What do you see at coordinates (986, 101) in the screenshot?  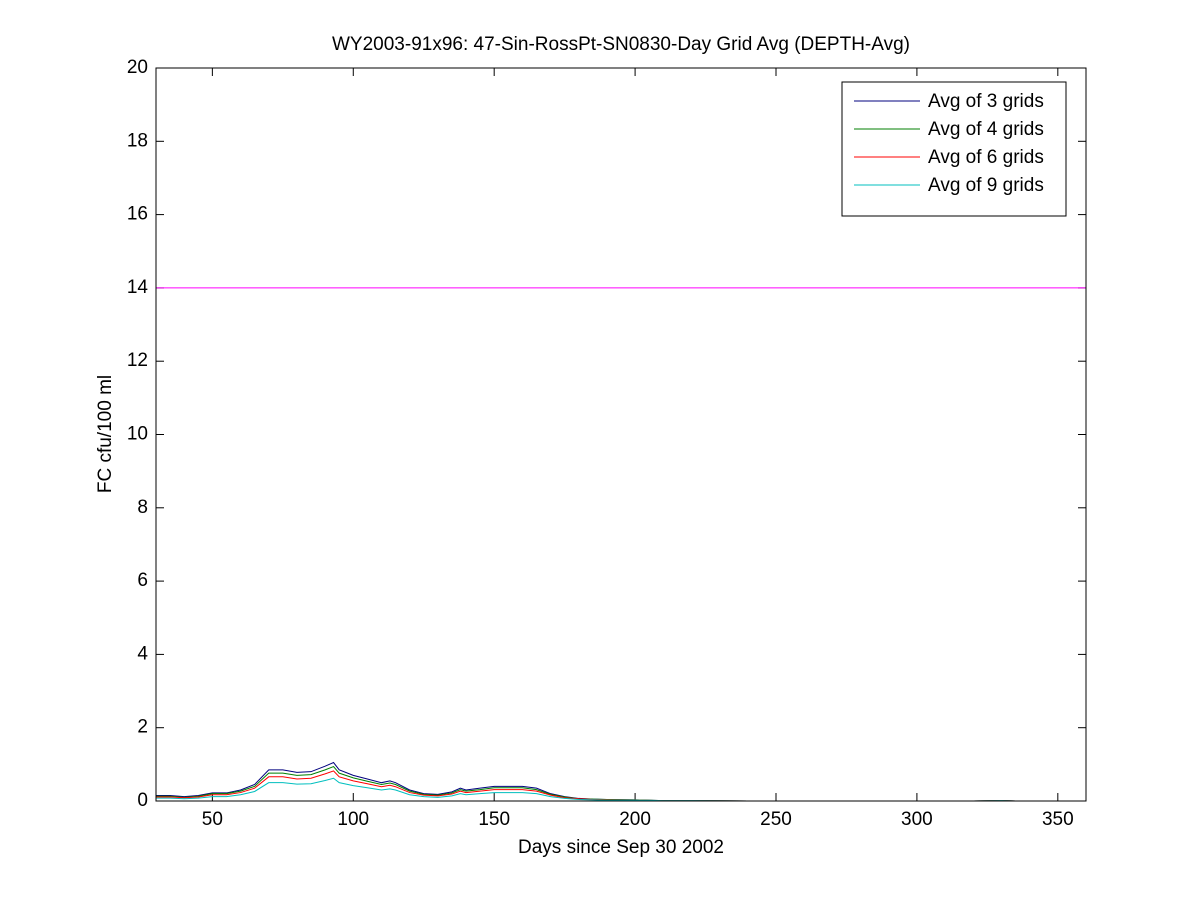 I see `legend-label: Avg of 3 grids` at bounding box center [986, 101].